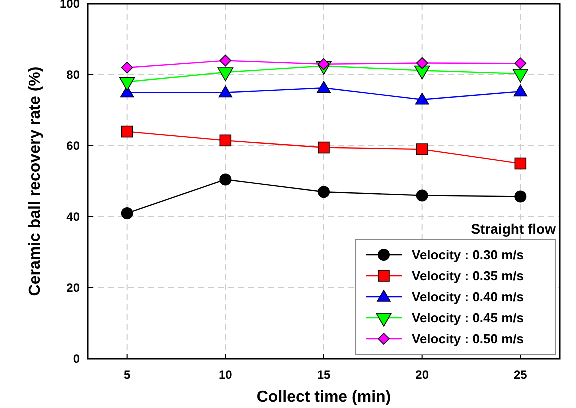 This screenshot has height=408, width=576. I want to click on y-tick-label: 20, so click(73, 288).